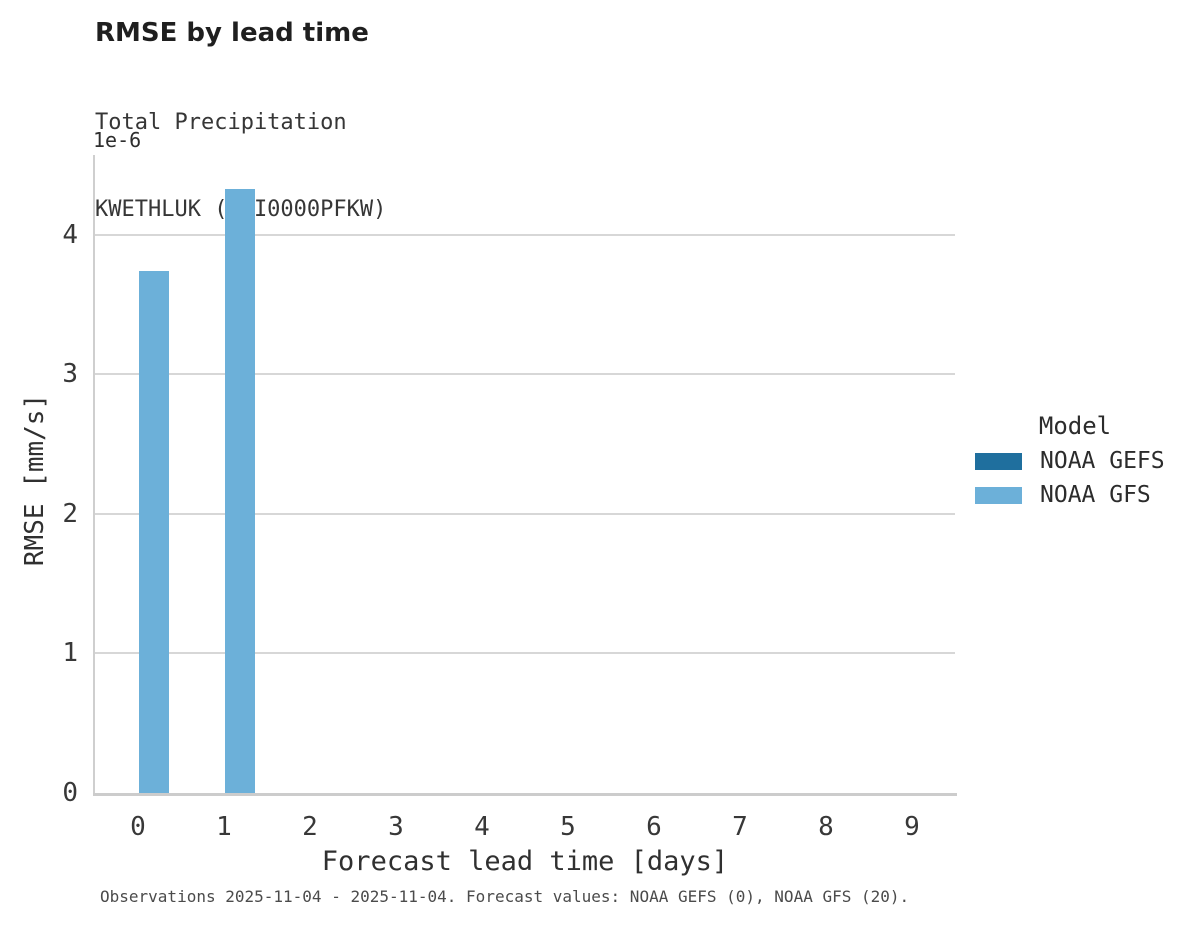  Describe the element at coordinates (482, 827) in the screenshot. I see `x-tick-label-4: 4` at that location.